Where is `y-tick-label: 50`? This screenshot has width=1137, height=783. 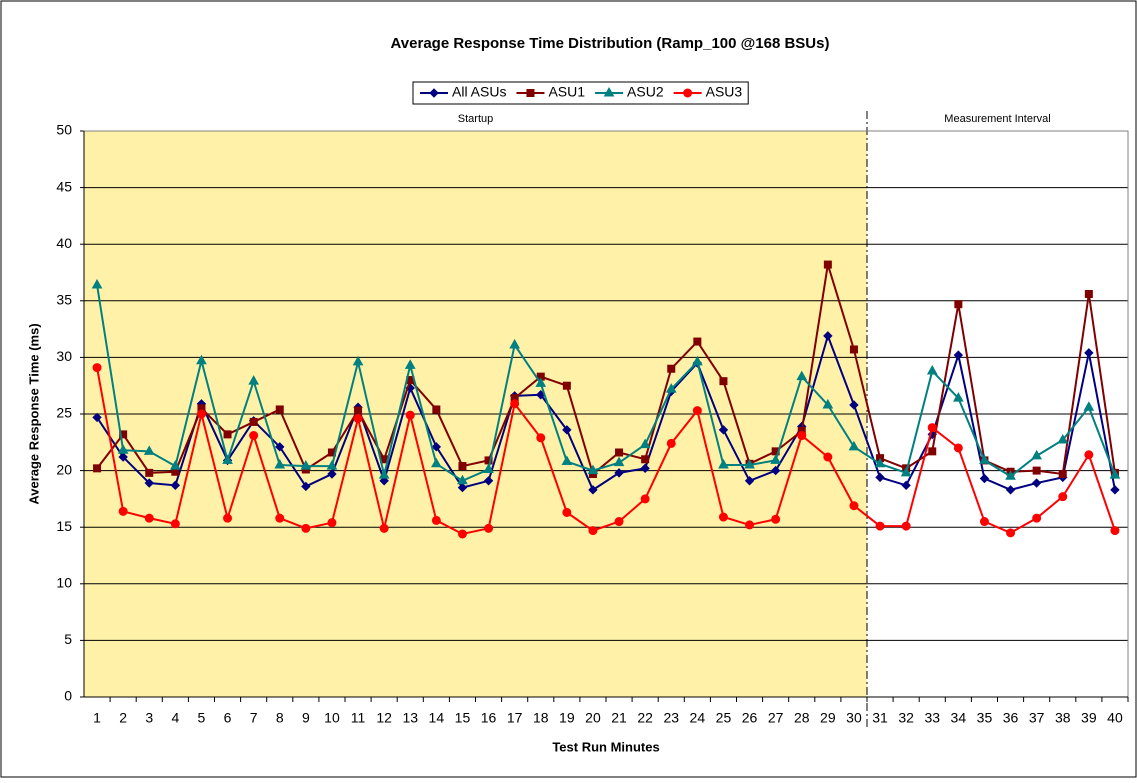
y-tick-label: 50 is located at coordinates (64, 130).